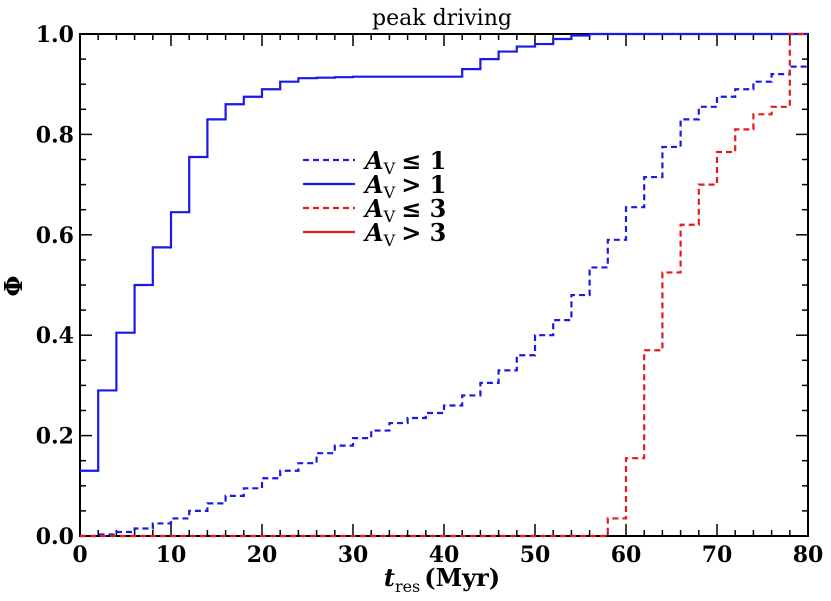 This screenshot has width=831, height=601. What do you see at coordinates (262, 555) in the screenshot?
I see `x-tick-label: 20` at bounding box center [262, 555].